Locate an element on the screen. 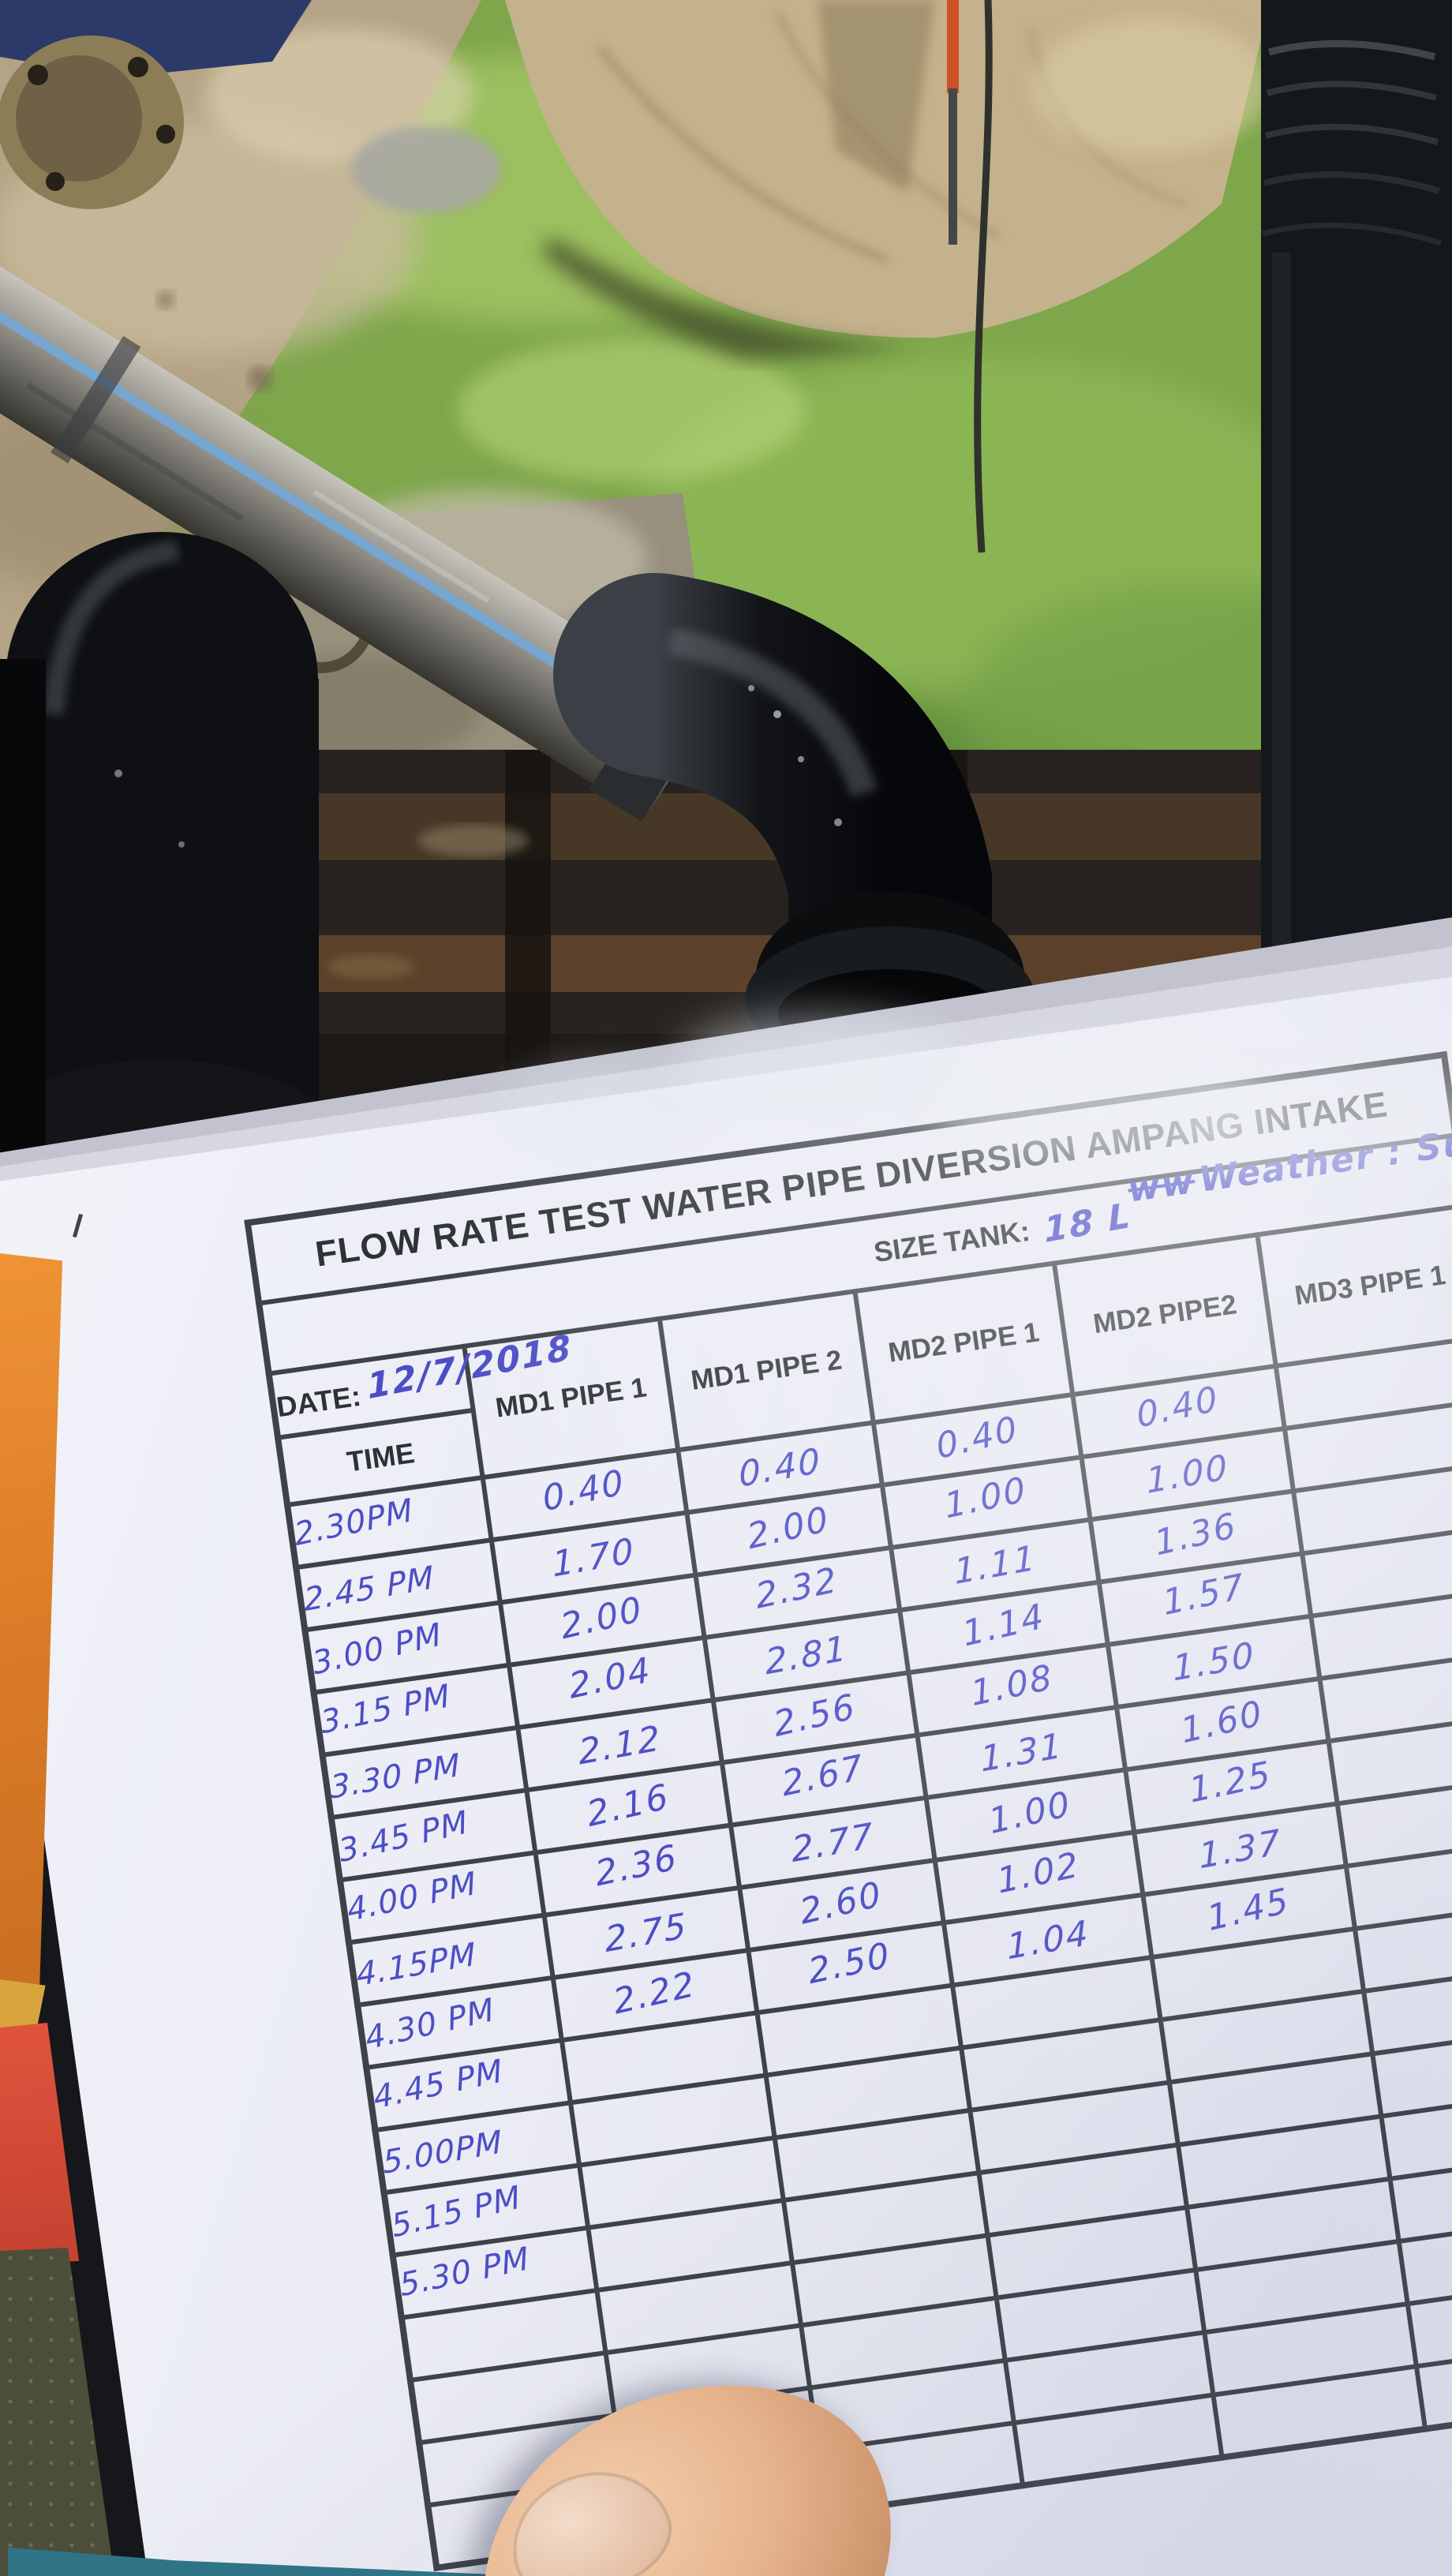 Image resolution: width=1452 pixels, height=2576 pixels. red-sheet is located at coordinates (39, 2144).